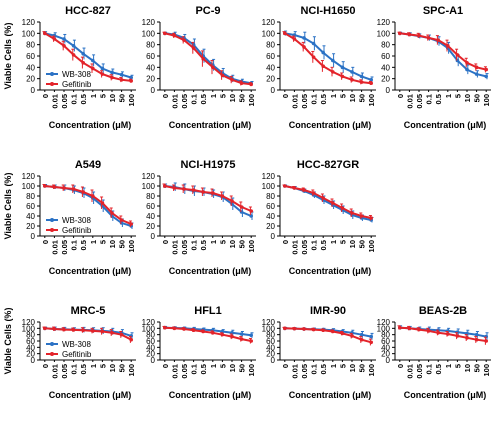 The image size is (500, 436). What do you see at coordinates (270, 67) in the screenshot?
I see `y-tick-label: 40` at bounding box center [270, 67].